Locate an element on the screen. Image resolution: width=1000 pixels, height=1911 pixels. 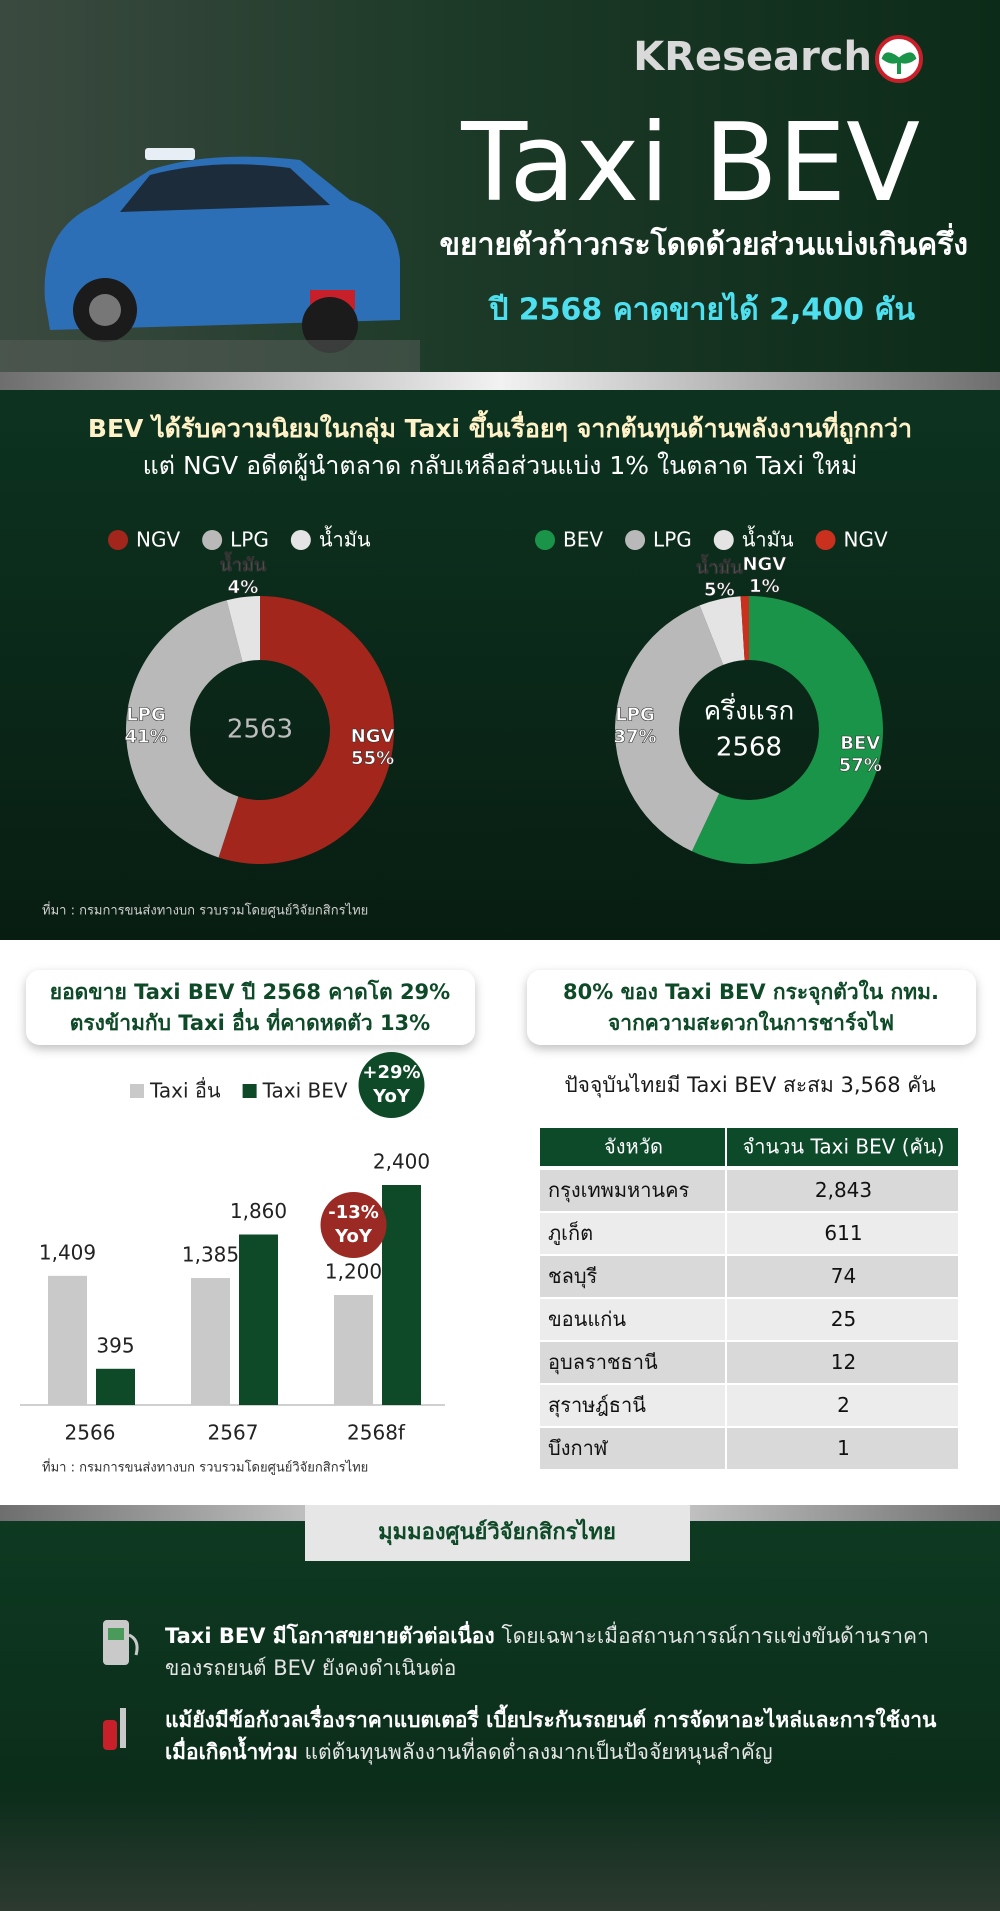
slice-value: 5% is located at coordinates (719, 589).